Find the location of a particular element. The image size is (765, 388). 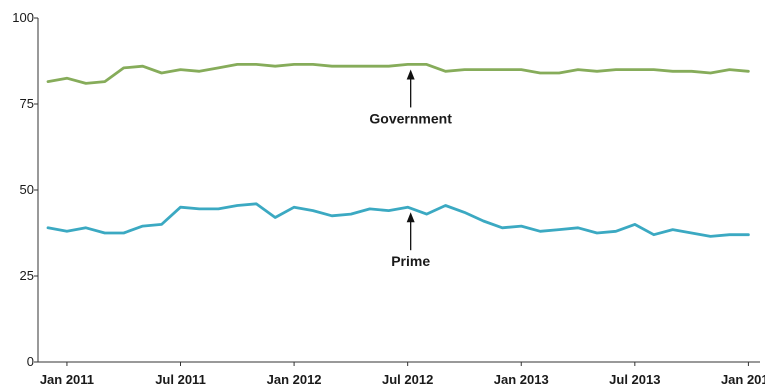

y-tick-label: 25 is located at coordinates (27, 275).